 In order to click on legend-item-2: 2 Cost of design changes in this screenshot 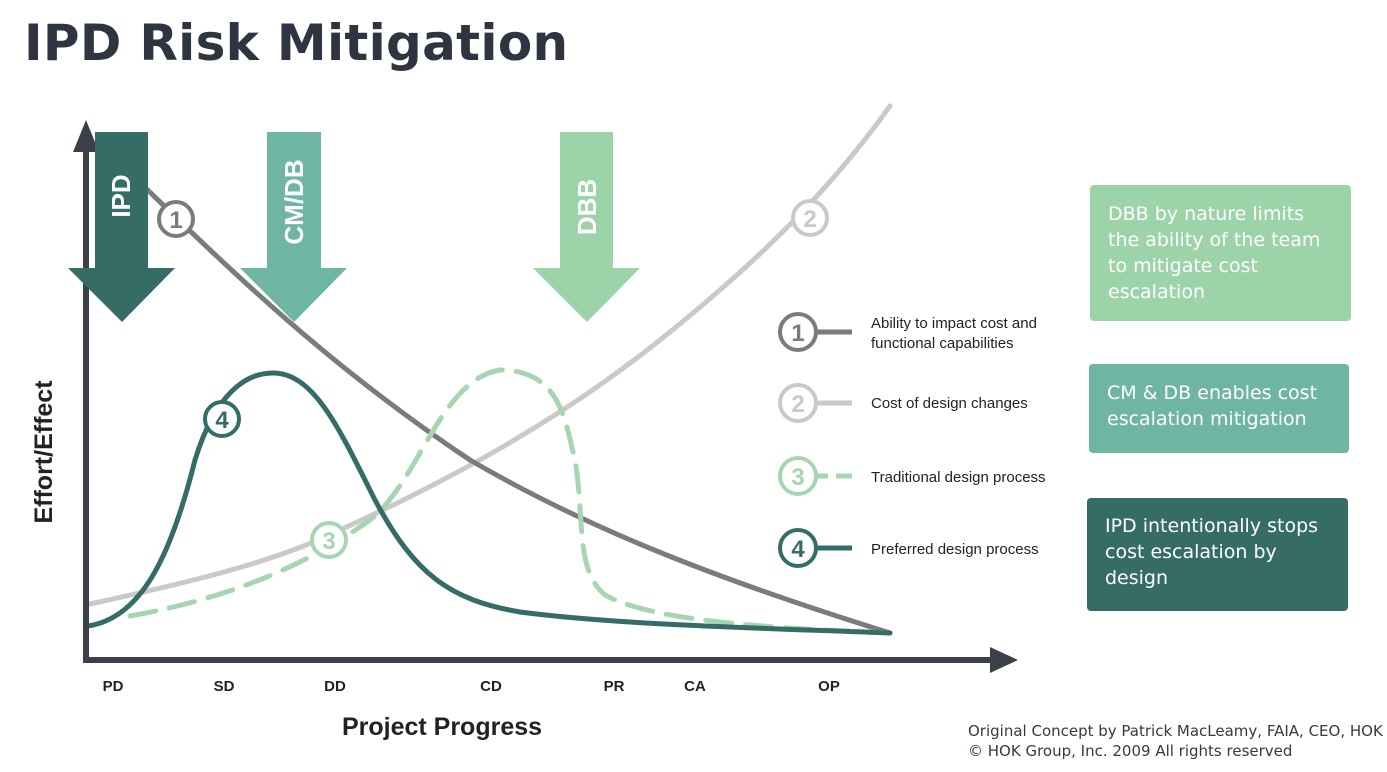, I will do `click(903, 403)`.